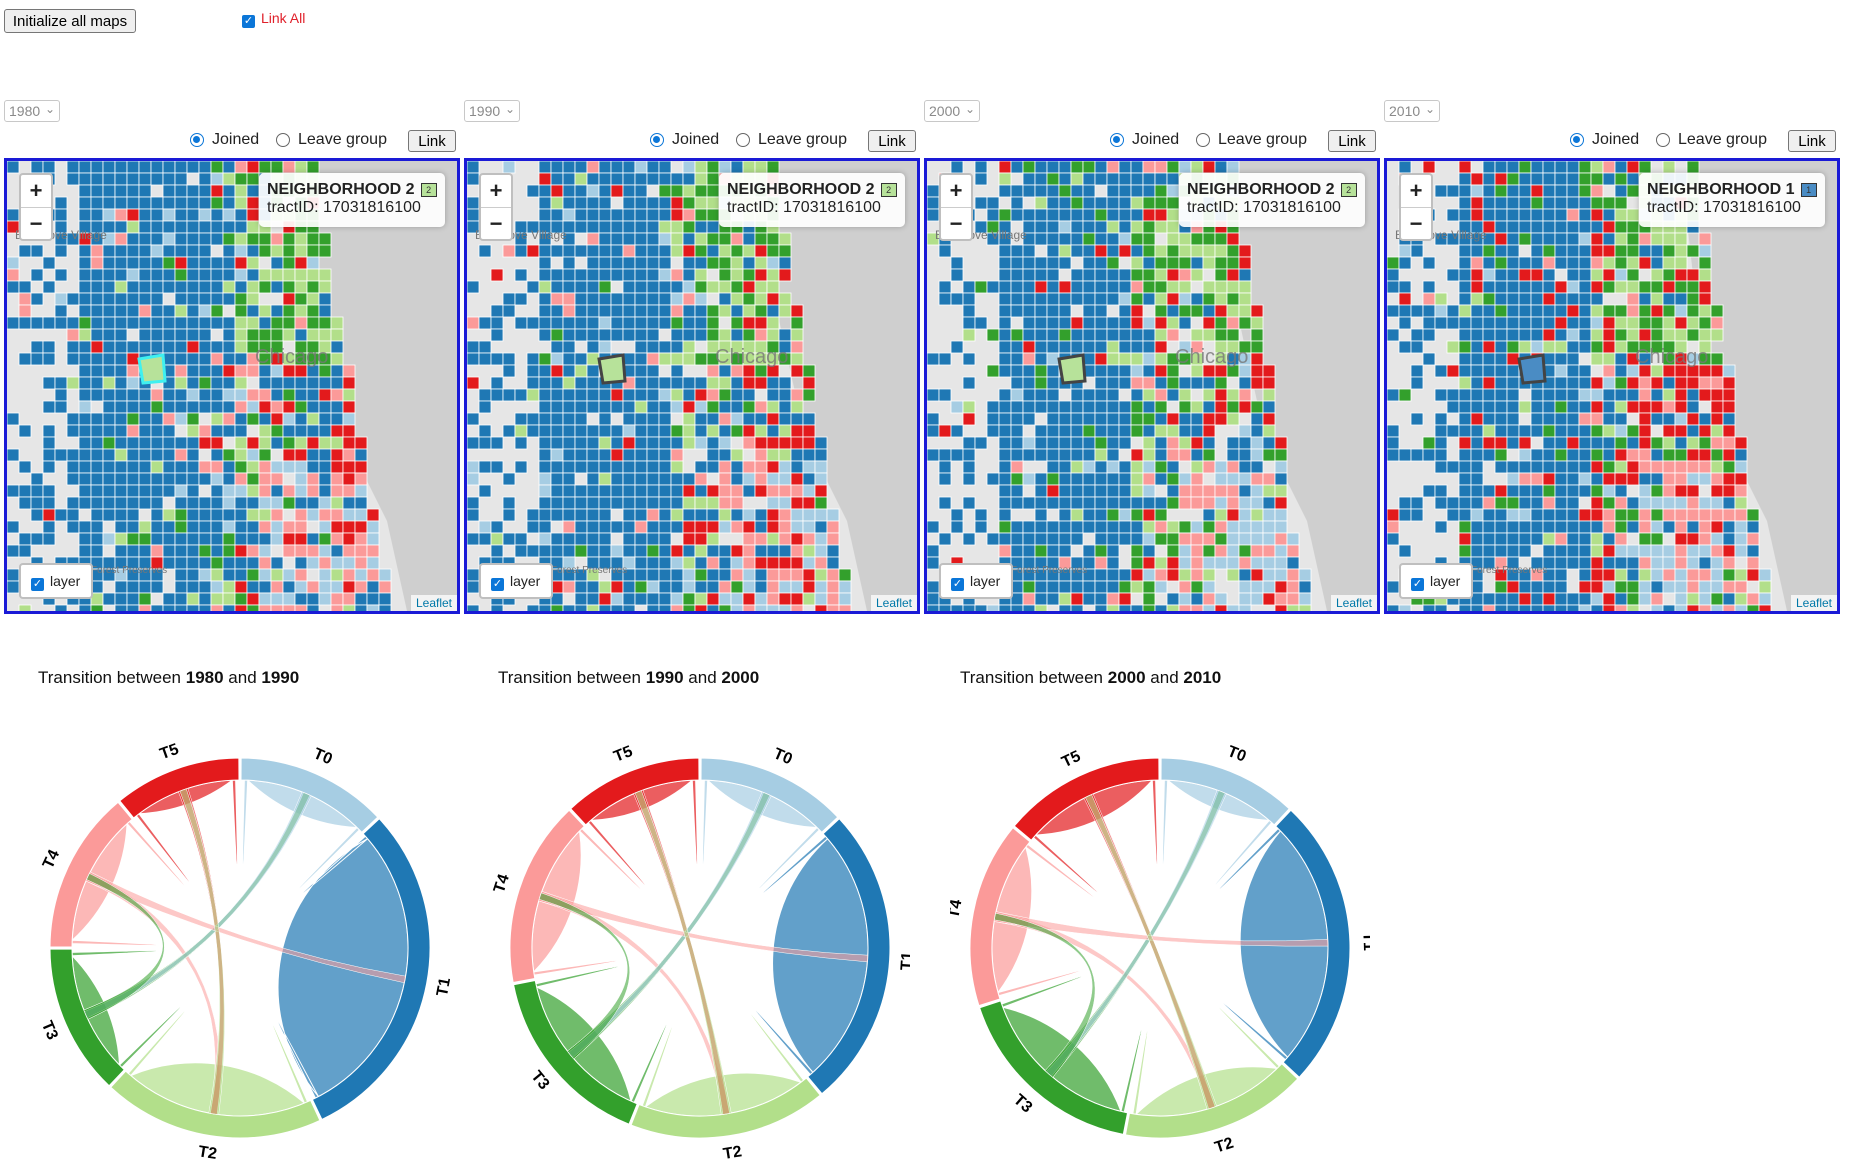  What do you see at coordinates (1724, 207) in the screenshot?
I see `tract-id: tractID: 17031816100` at bounding box center [1724, 207].